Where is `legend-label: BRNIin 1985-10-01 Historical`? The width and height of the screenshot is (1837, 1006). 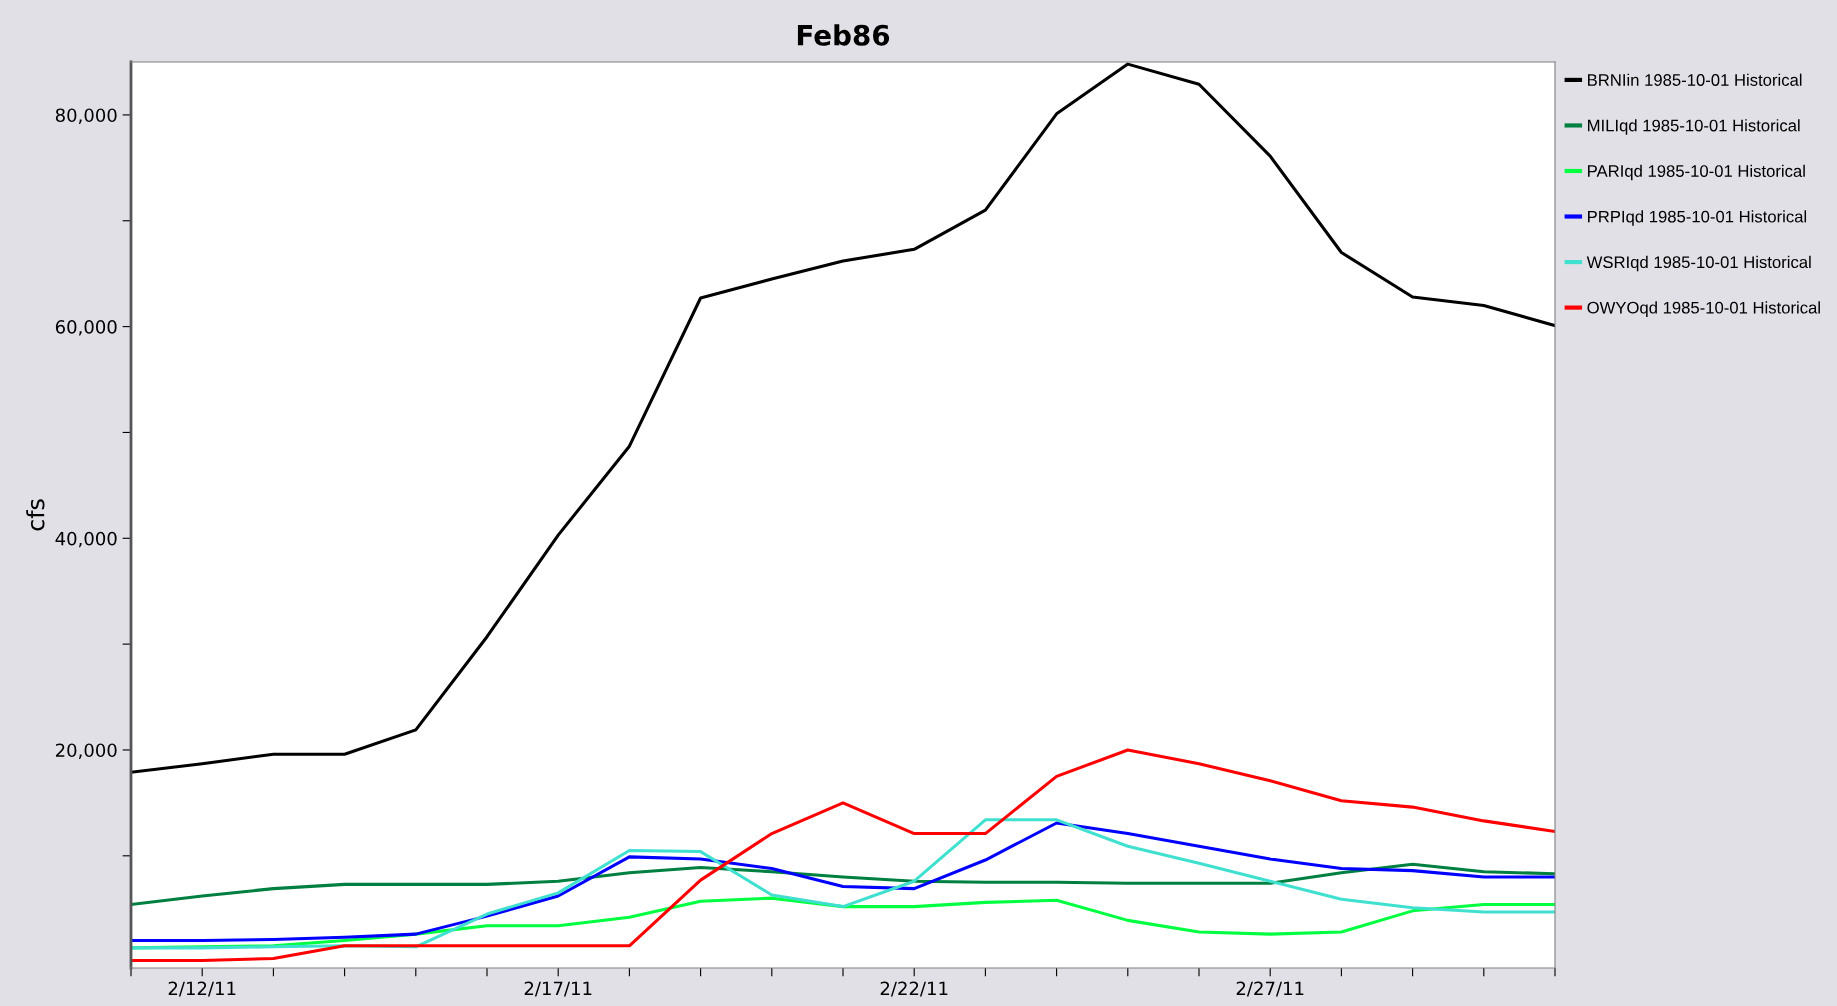
legend-label: BRNIin 1985-10-01 Historical is located at coordinates (1695, 79).